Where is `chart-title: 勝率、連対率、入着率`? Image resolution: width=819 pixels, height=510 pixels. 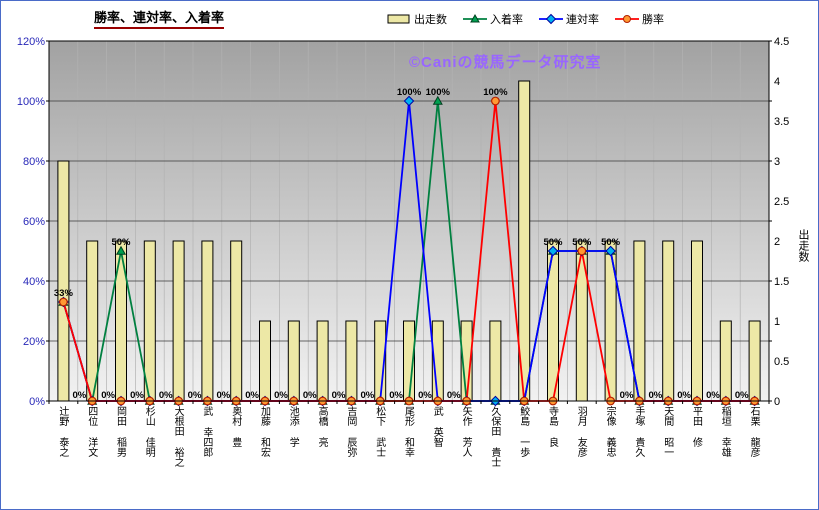
chart-title: 勝率、連対率、入着率 is located at coordinates (159, 18).